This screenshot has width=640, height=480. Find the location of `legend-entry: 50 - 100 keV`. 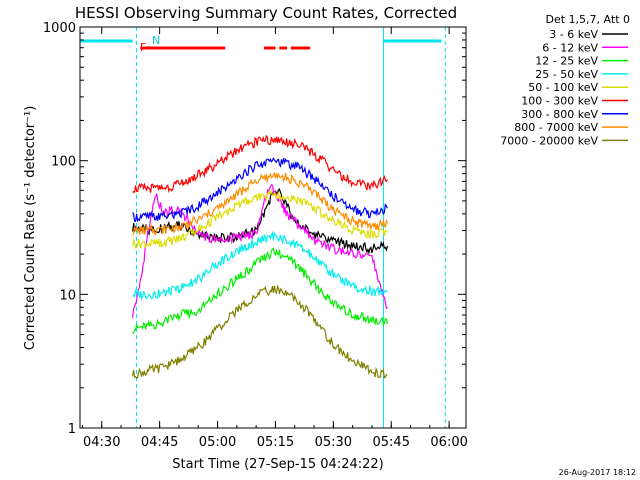

legend-entry: 50 - 100 keV is located at coordinates (563, 87).